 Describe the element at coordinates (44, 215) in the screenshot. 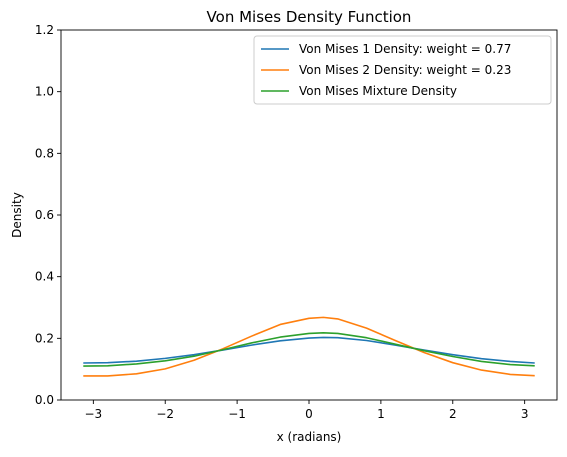

I see `y-tick-label: 0.6` at that location.